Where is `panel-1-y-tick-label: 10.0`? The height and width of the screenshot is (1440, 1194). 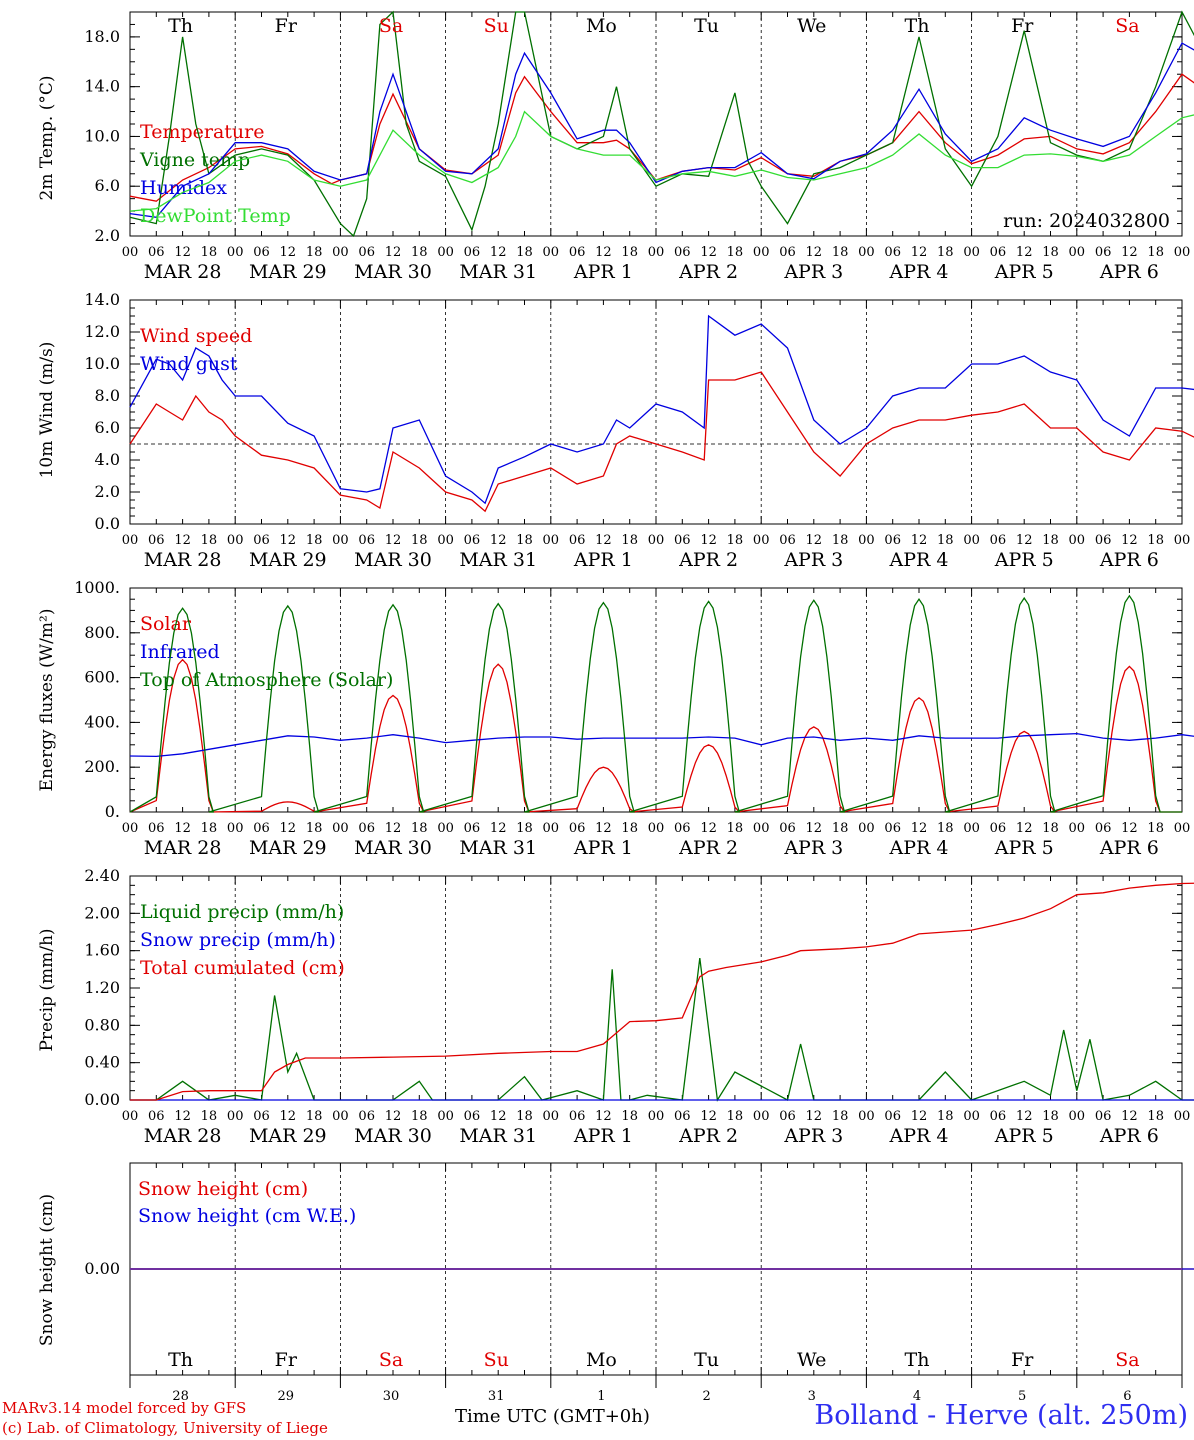 panel-1-y-tick-label: 10.0 is located at coordinates (102, 363).